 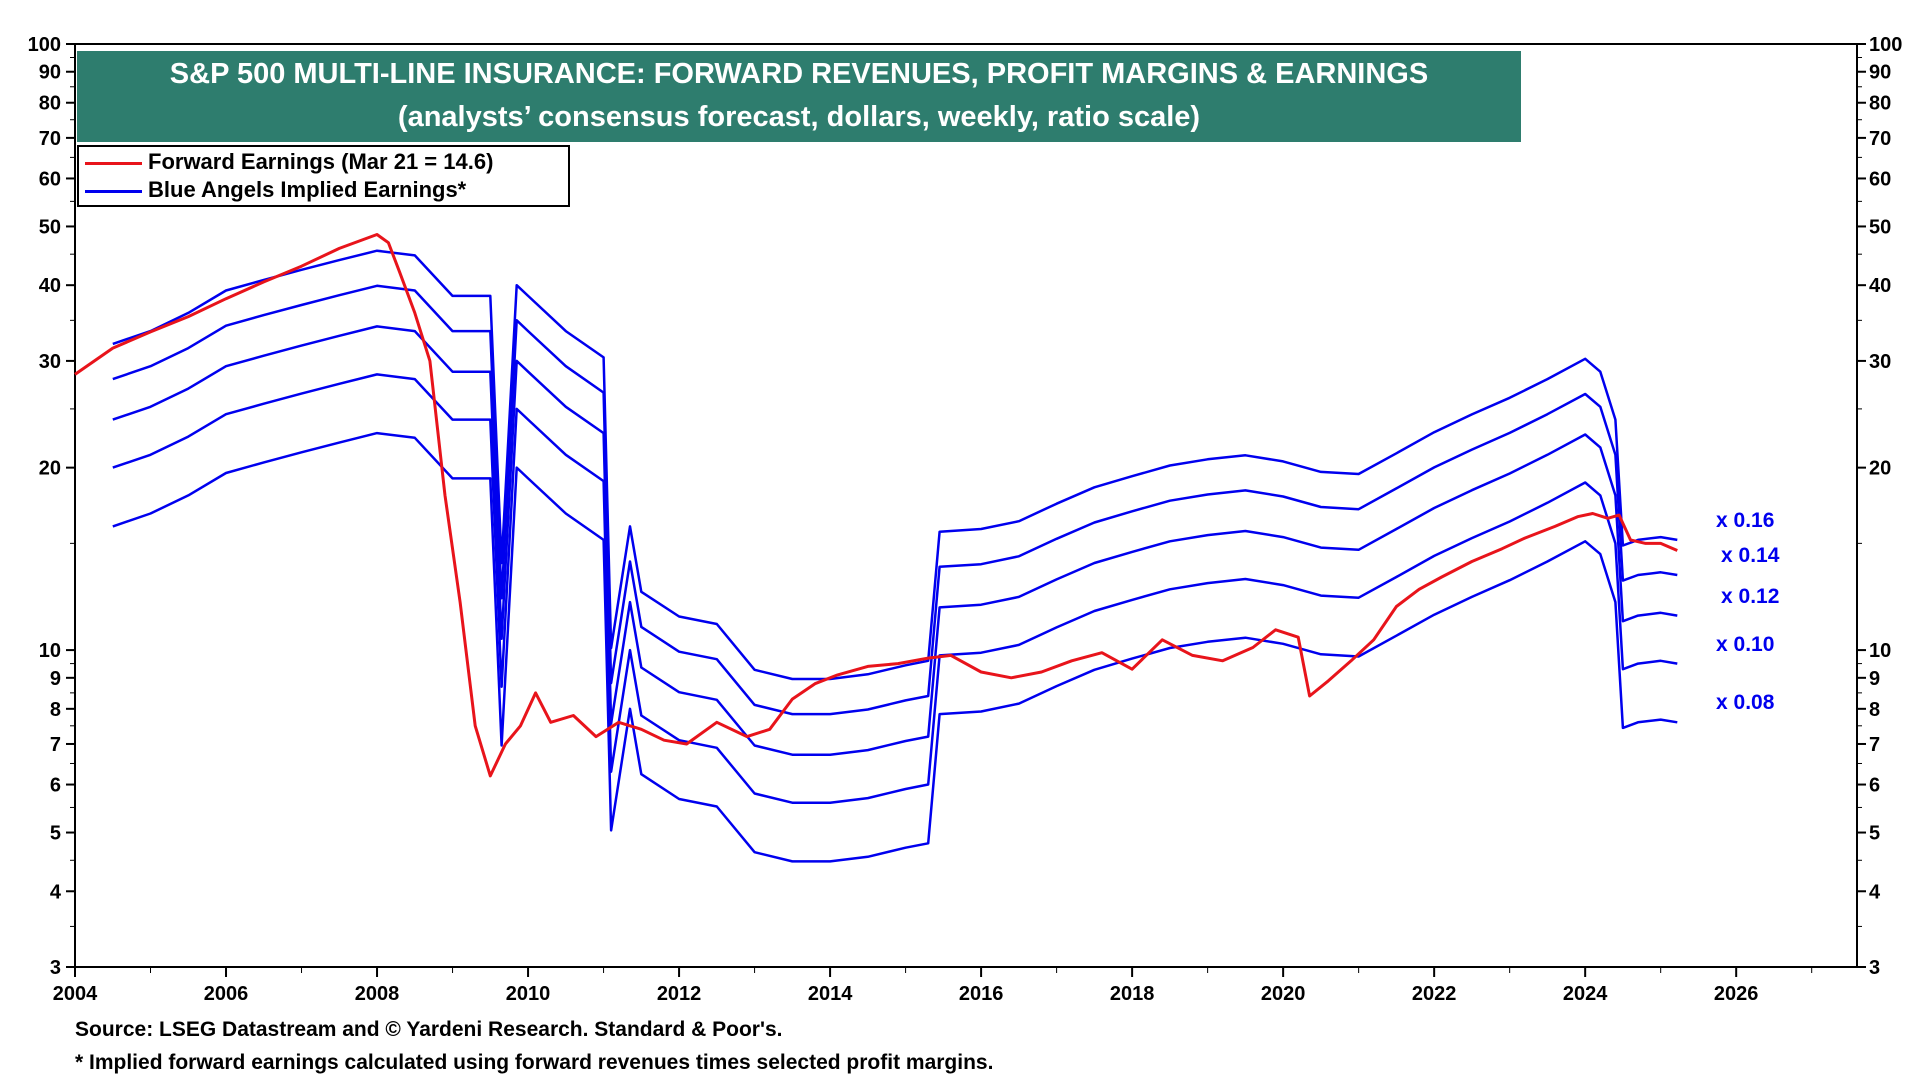 What do you see at coordinates (1283, 994) in the screenshot?
I see `x-tick-label: 2020` at bounding box center [1283, 994].